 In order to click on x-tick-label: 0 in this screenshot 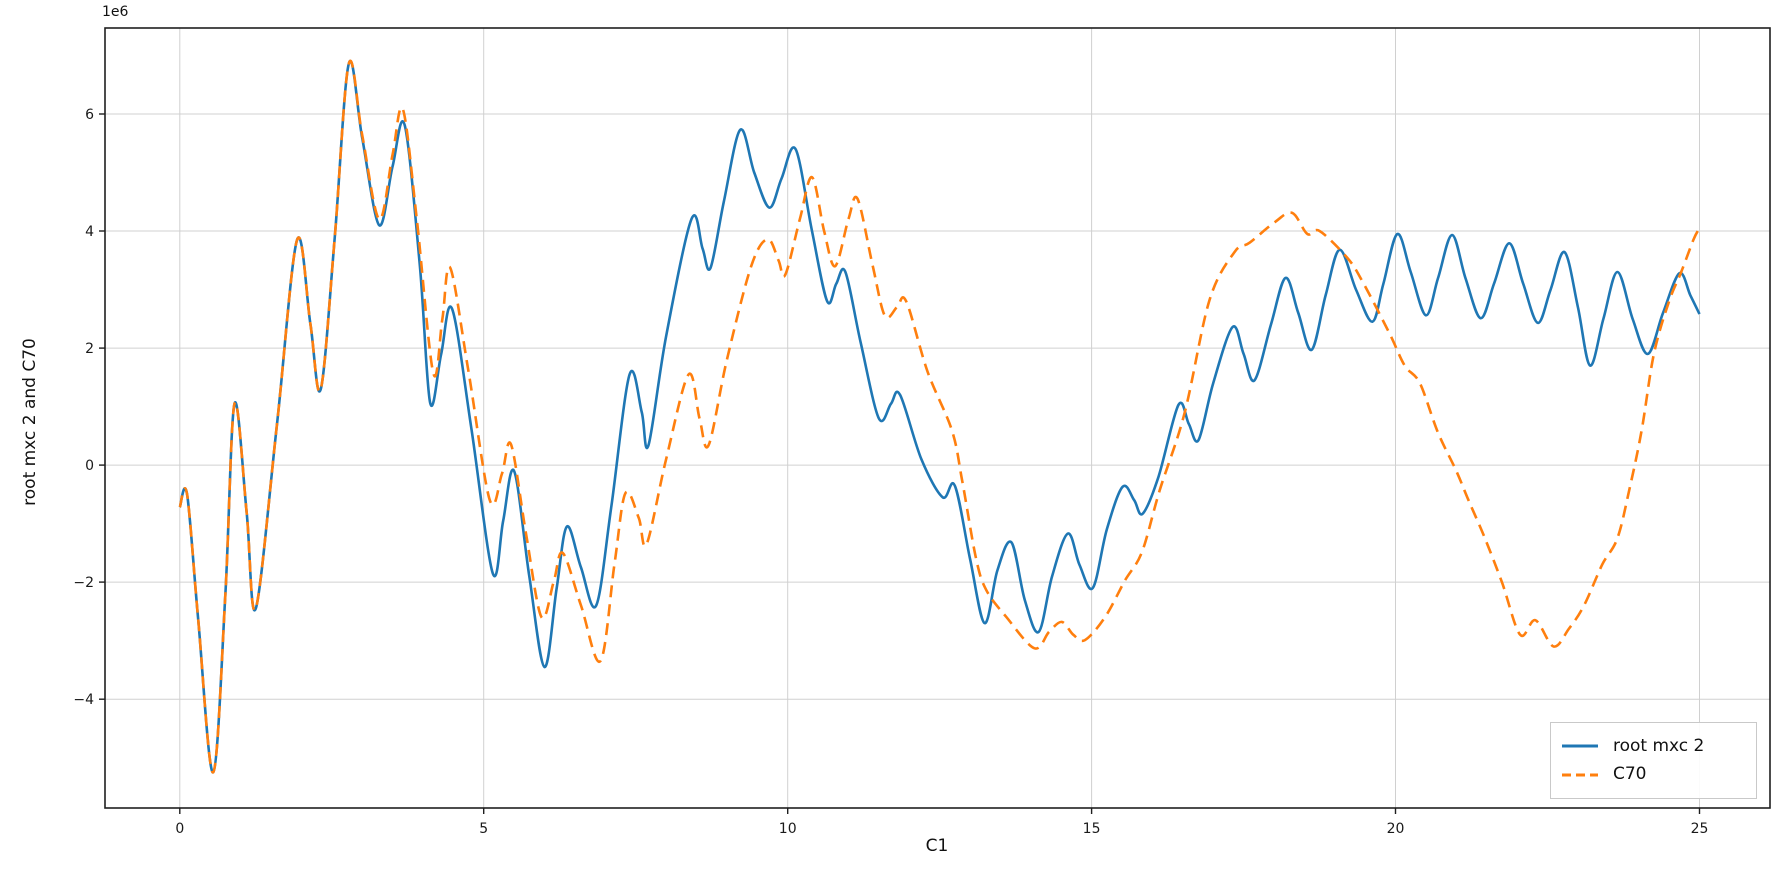, I will do `click(179, 829)`.